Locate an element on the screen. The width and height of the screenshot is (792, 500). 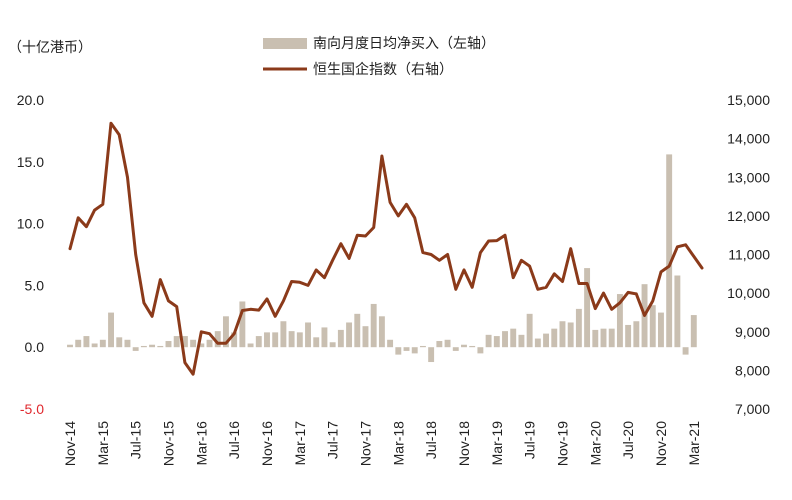
y-left-axis: -5.0 0.0 5.0 10.0 15.0 20.0 is located at coordinates (30, 254).